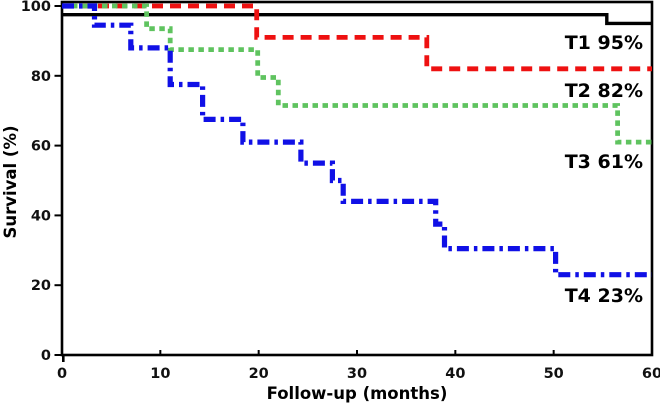 This screenshot has height=405, width=660. What do you see at coordinates (357, 19) in the screenshot?
I see `survival-curve-t1` at bounding box center [357, 19].